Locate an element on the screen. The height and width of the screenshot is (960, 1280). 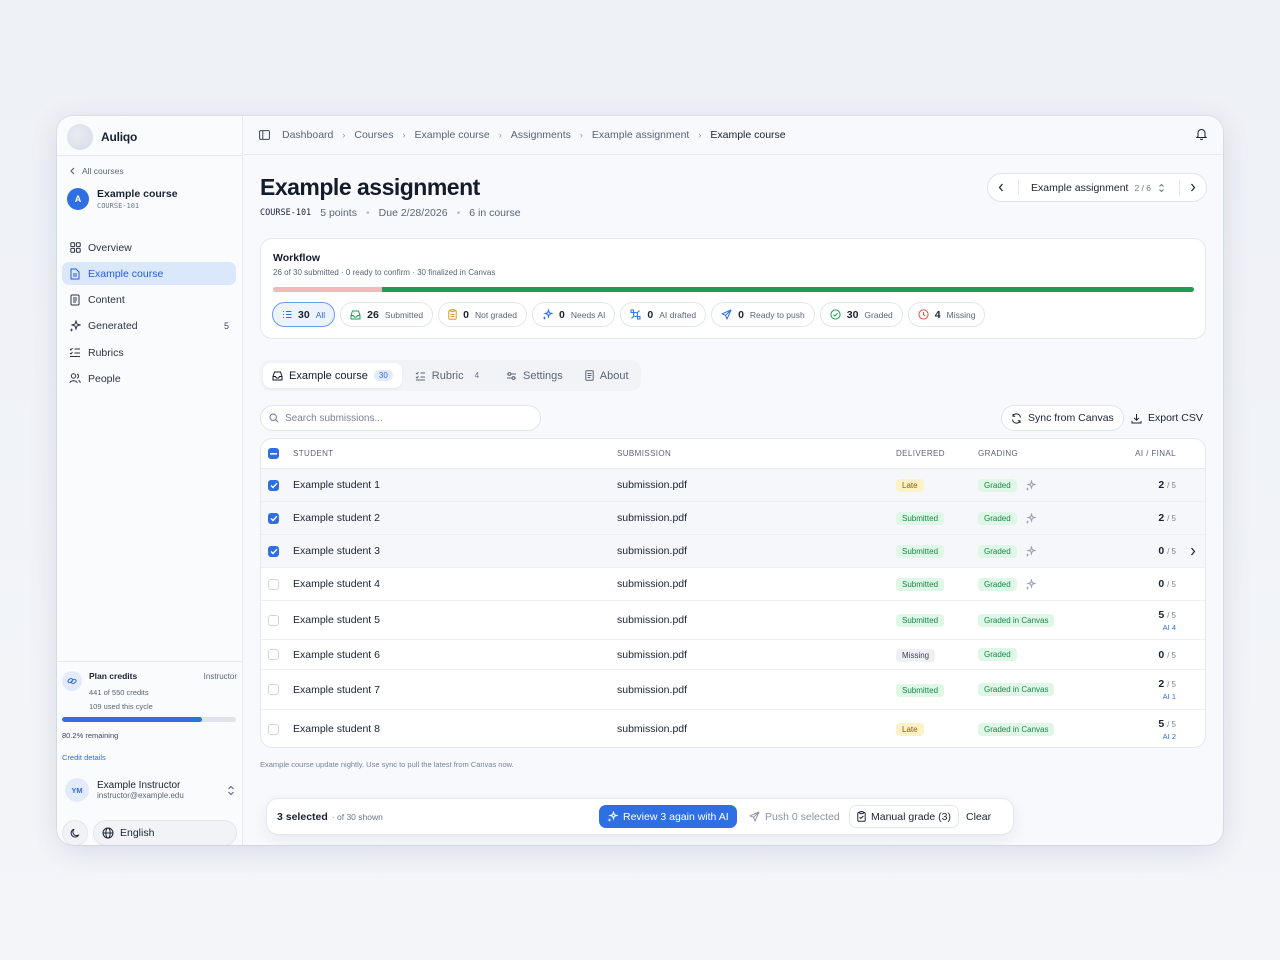
filter-chip-ai-drafted: 0 AI drafted is located at coordinates (663, 314).